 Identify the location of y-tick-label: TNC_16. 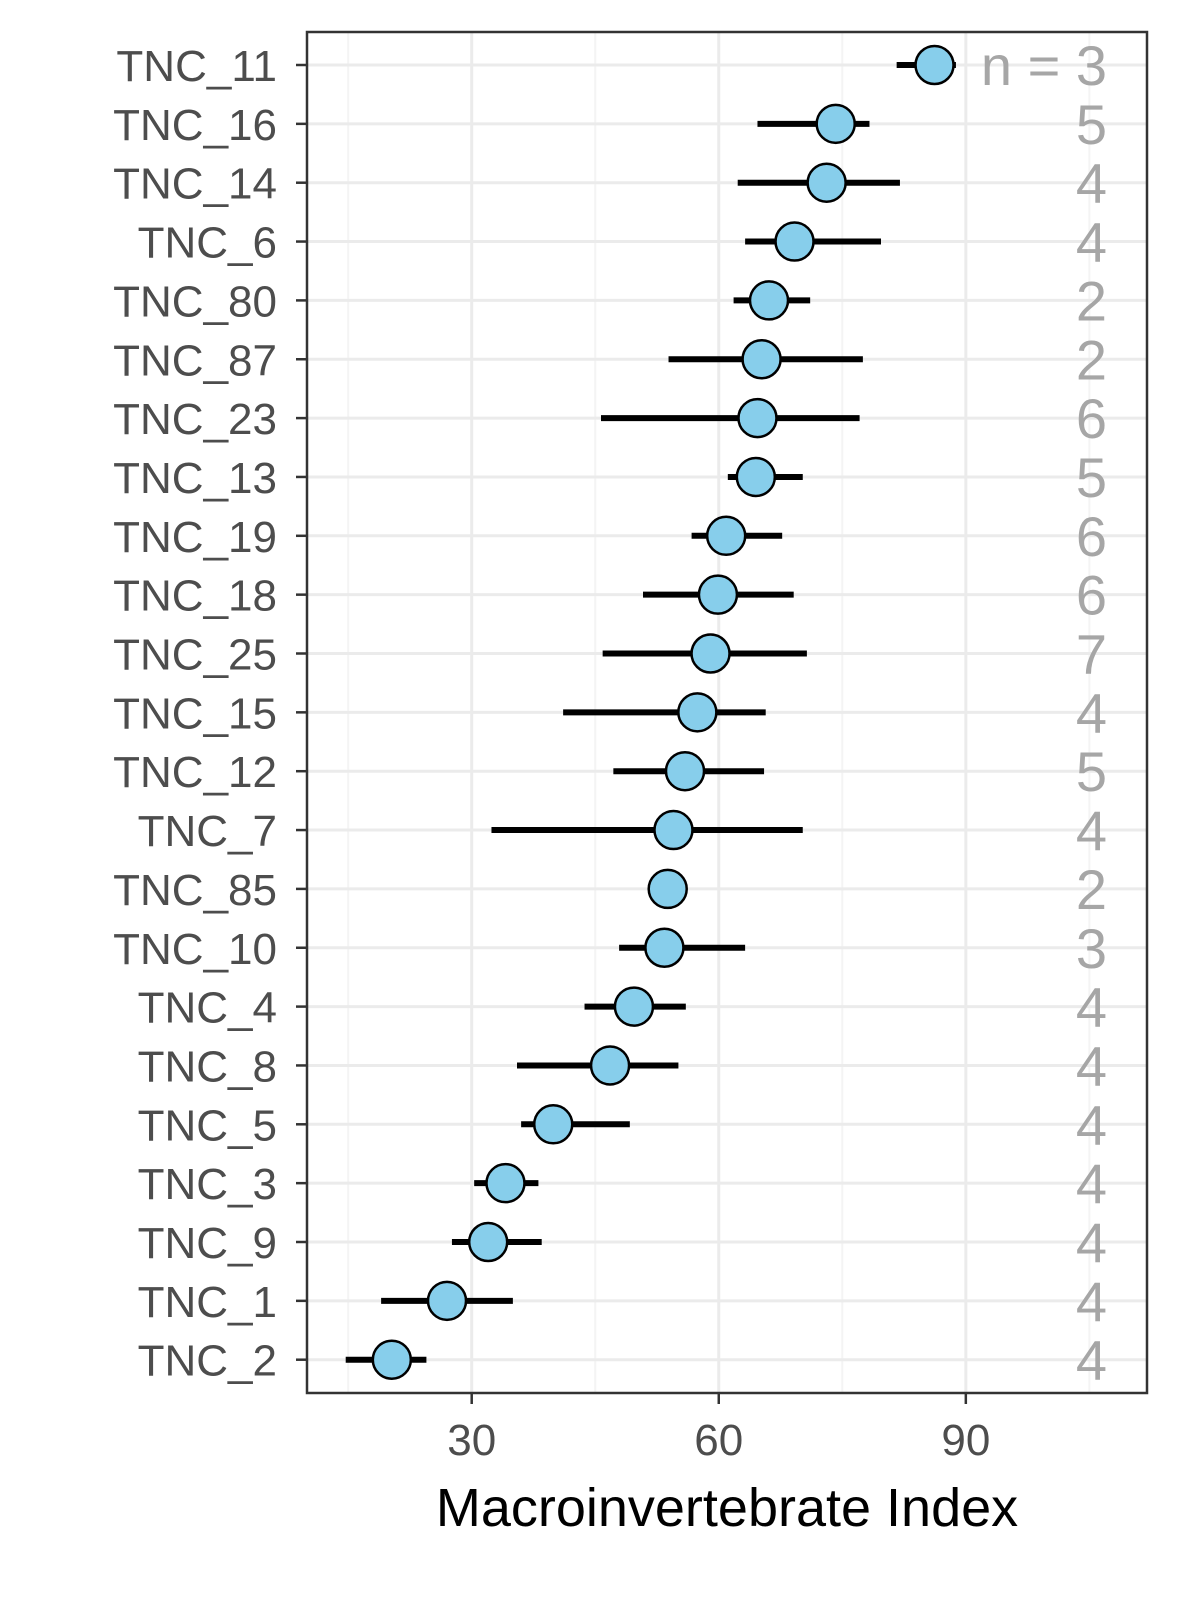
(195, 125).